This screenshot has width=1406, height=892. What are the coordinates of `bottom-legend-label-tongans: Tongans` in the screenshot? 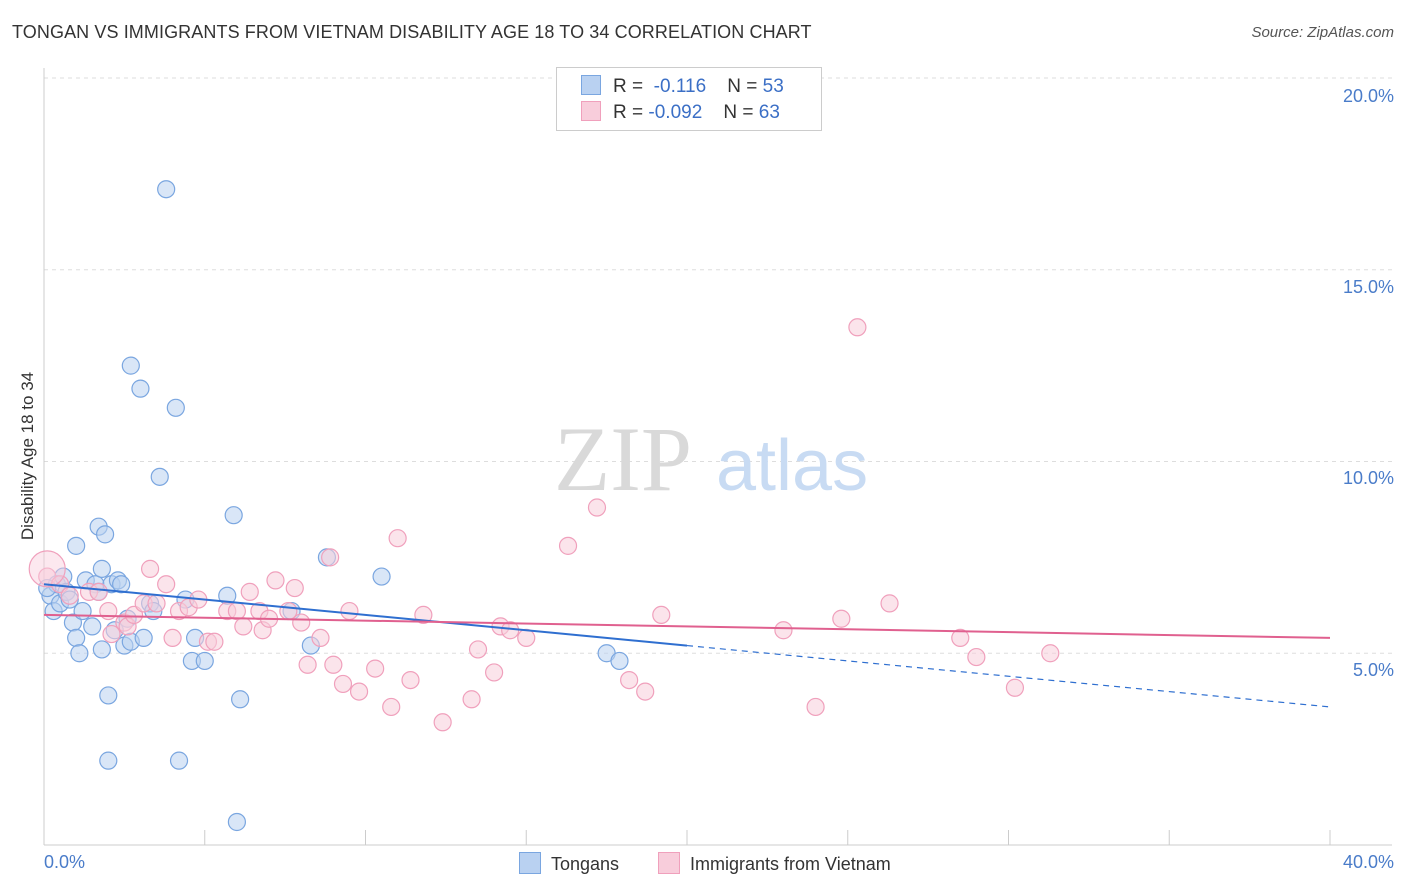 It's located at (585, 864).